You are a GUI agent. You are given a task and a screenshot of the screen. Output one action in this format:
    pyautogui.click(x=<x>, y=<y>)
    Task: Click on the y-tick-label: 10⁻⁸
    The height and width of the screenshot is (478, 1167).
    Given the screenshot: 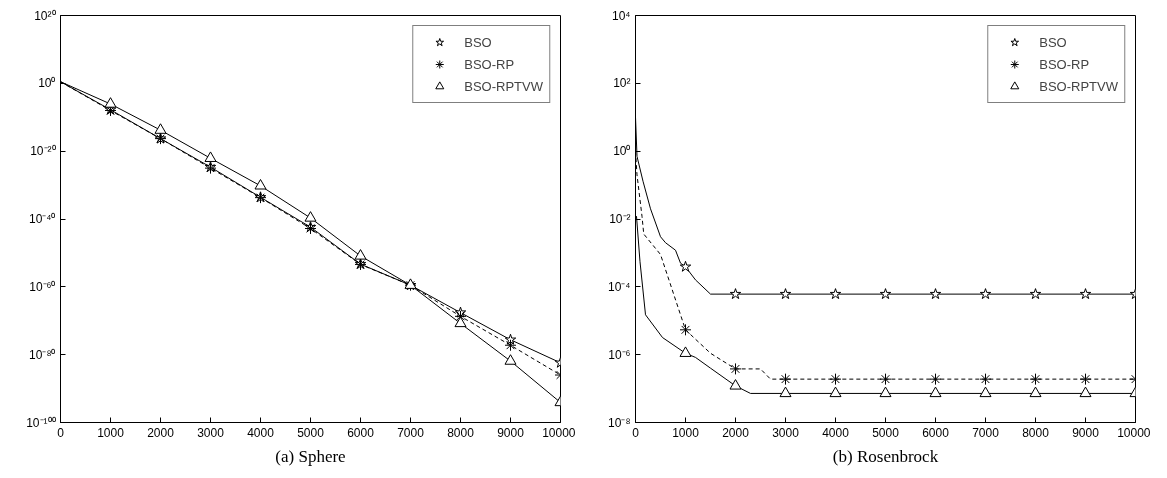 What is the action you would take?
    pyautogui.click(x=619, y=422)
    